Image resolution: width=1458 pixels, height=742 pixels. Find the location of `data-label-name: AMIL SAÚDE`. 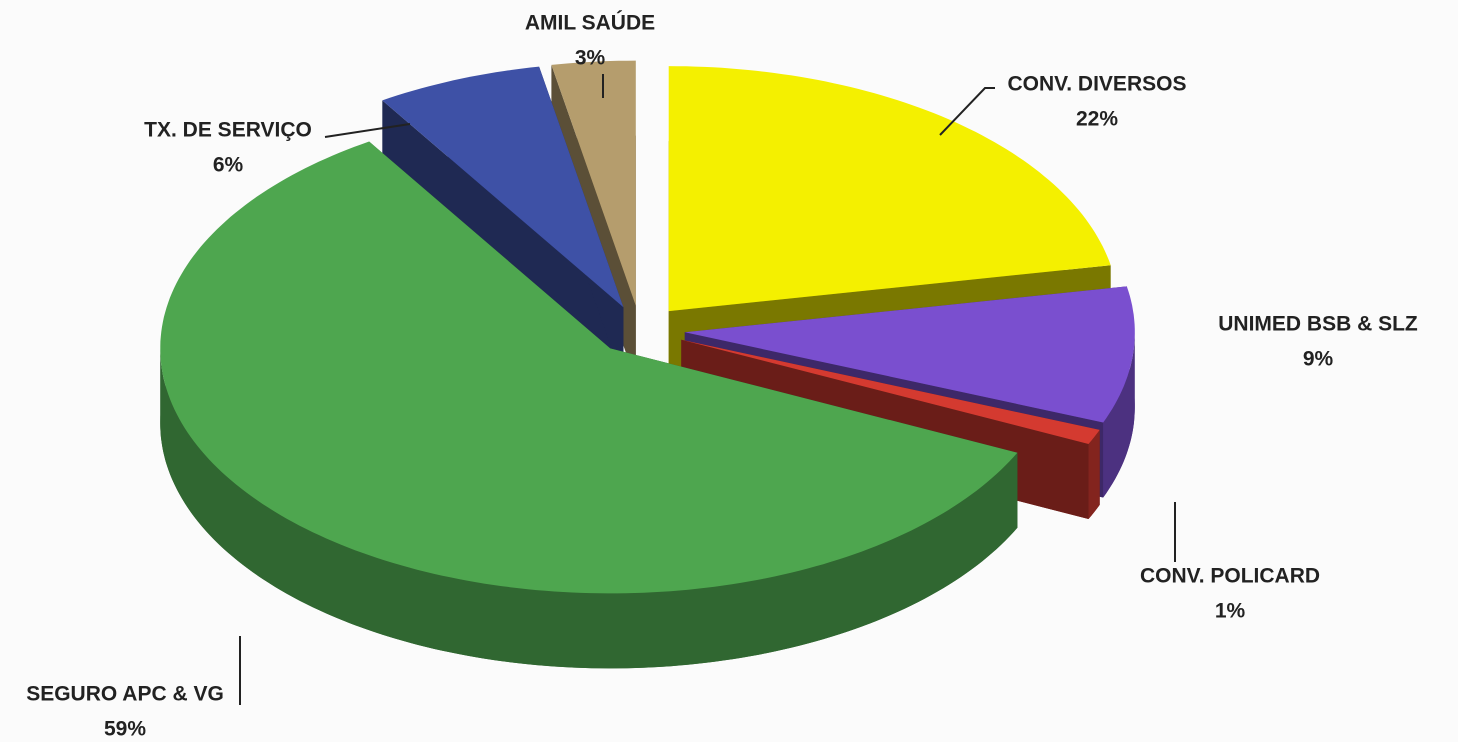

data-label-name: AMIL SAÚDE is located at coordinates (590, 23).